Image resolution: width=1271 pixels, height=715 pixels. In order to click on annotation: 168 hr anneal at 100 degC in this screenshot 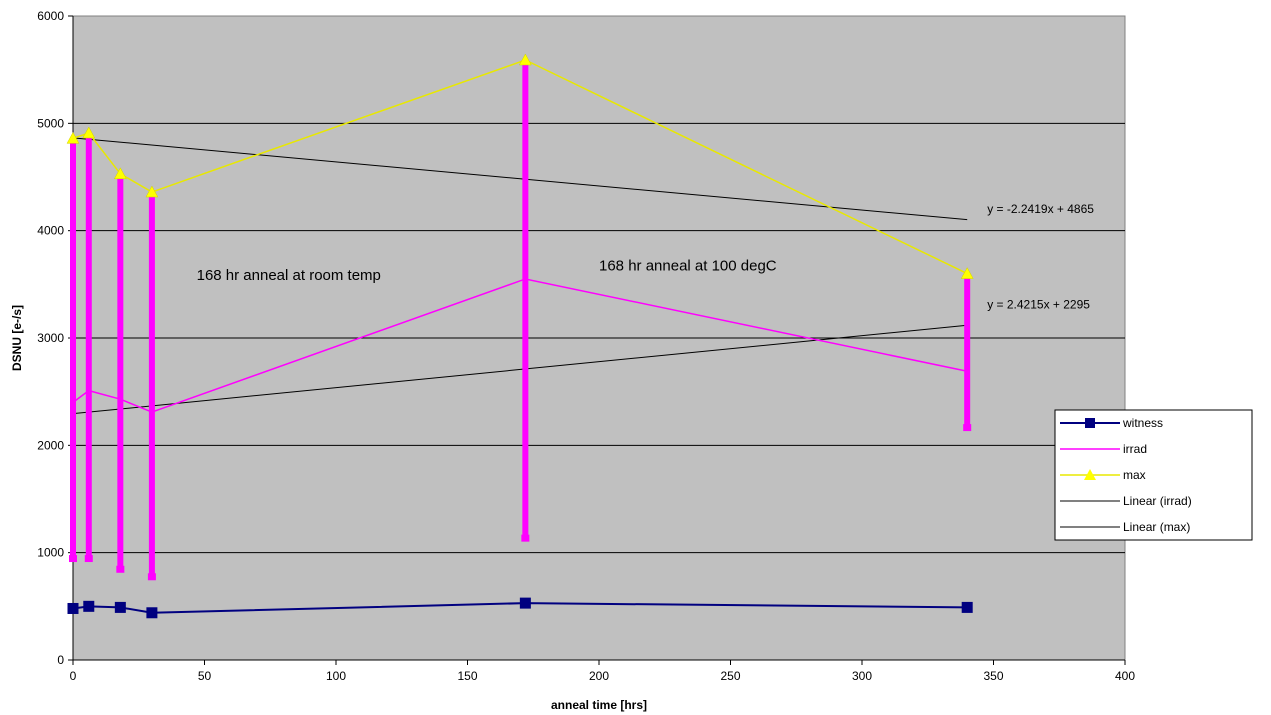, I will do `click(688, 265)`.